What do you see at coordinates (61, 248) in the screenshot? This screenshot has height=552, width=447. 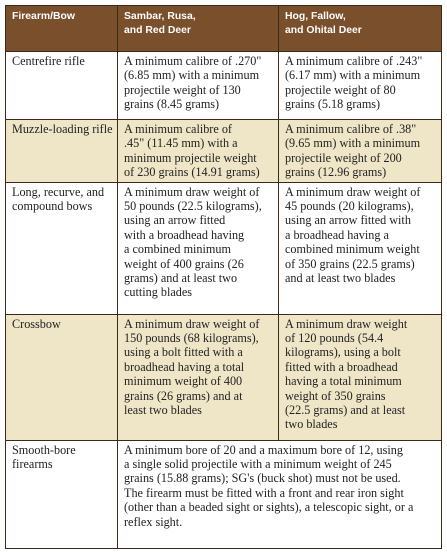 I see `cell-type: Long, recurve, and compound bows` at bounding box center [61, 248].